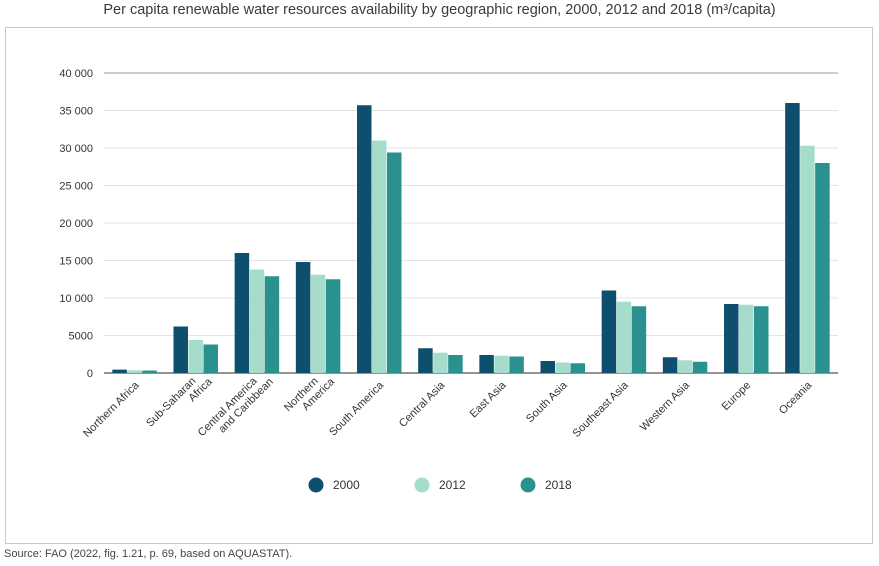  Describe the element at coordinates (76, 187) in the screenshot. I see `y-tick-label: 25 000` at that location.